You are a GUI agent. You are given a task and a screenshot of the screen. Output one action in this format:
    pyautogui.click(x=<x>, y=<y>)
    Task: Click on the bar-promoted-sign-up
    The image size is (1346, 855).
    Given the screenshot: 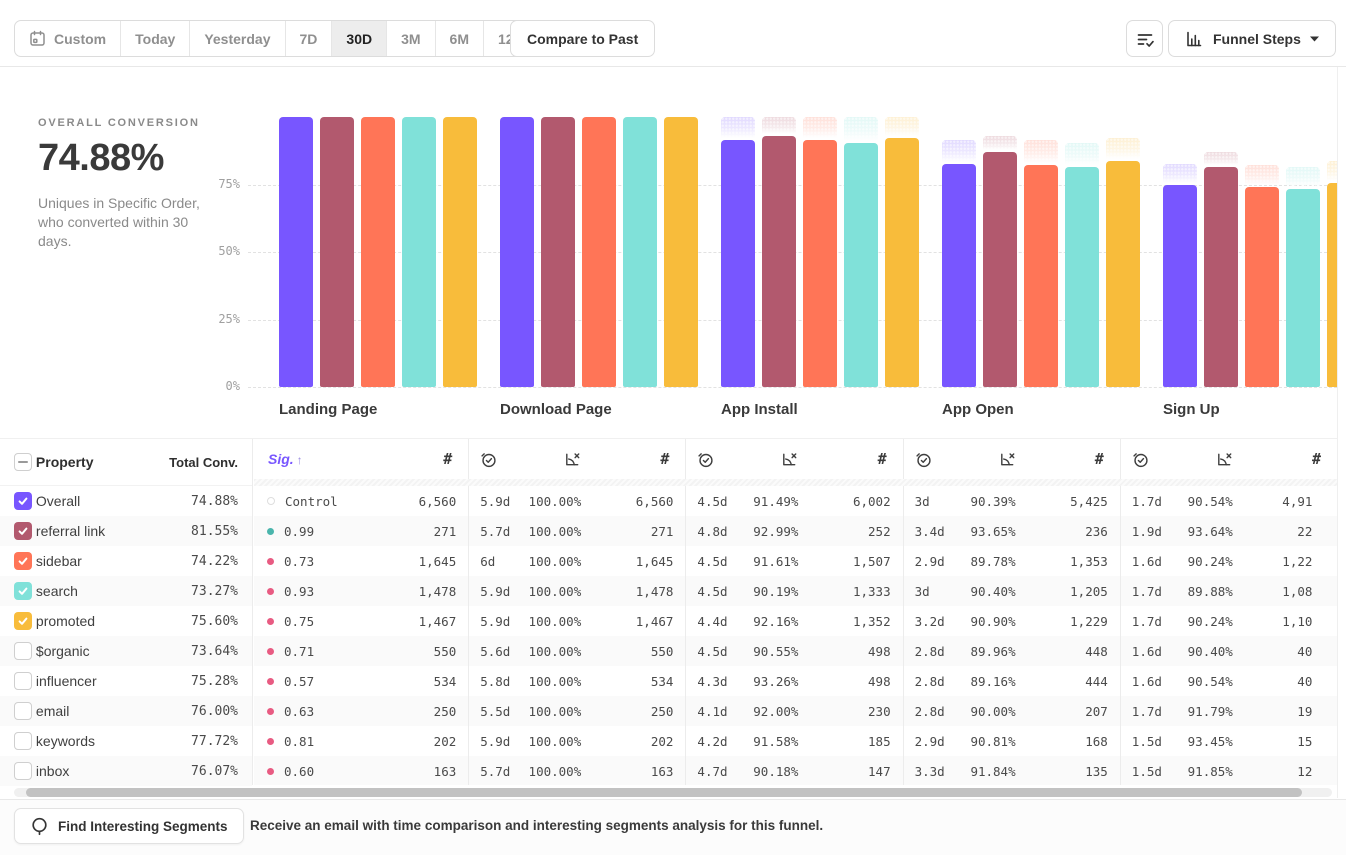 What is the action you would take?
    pyautogui.click(x=1332, y=284)
    